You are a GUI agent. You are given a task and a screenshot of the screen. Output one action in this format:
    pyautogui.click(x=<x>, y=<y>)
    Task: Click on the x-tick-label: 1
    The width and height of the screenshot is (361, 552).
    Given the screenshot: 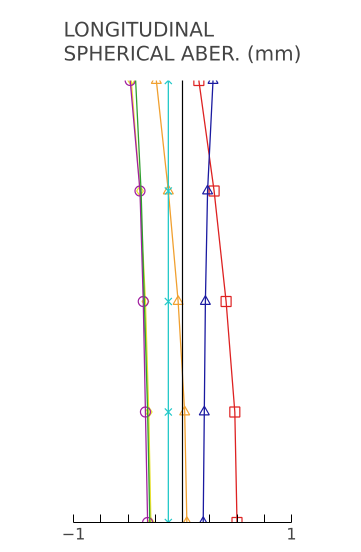 What is the action you would take?
    pyautogui.click(x=291, y=534)
    